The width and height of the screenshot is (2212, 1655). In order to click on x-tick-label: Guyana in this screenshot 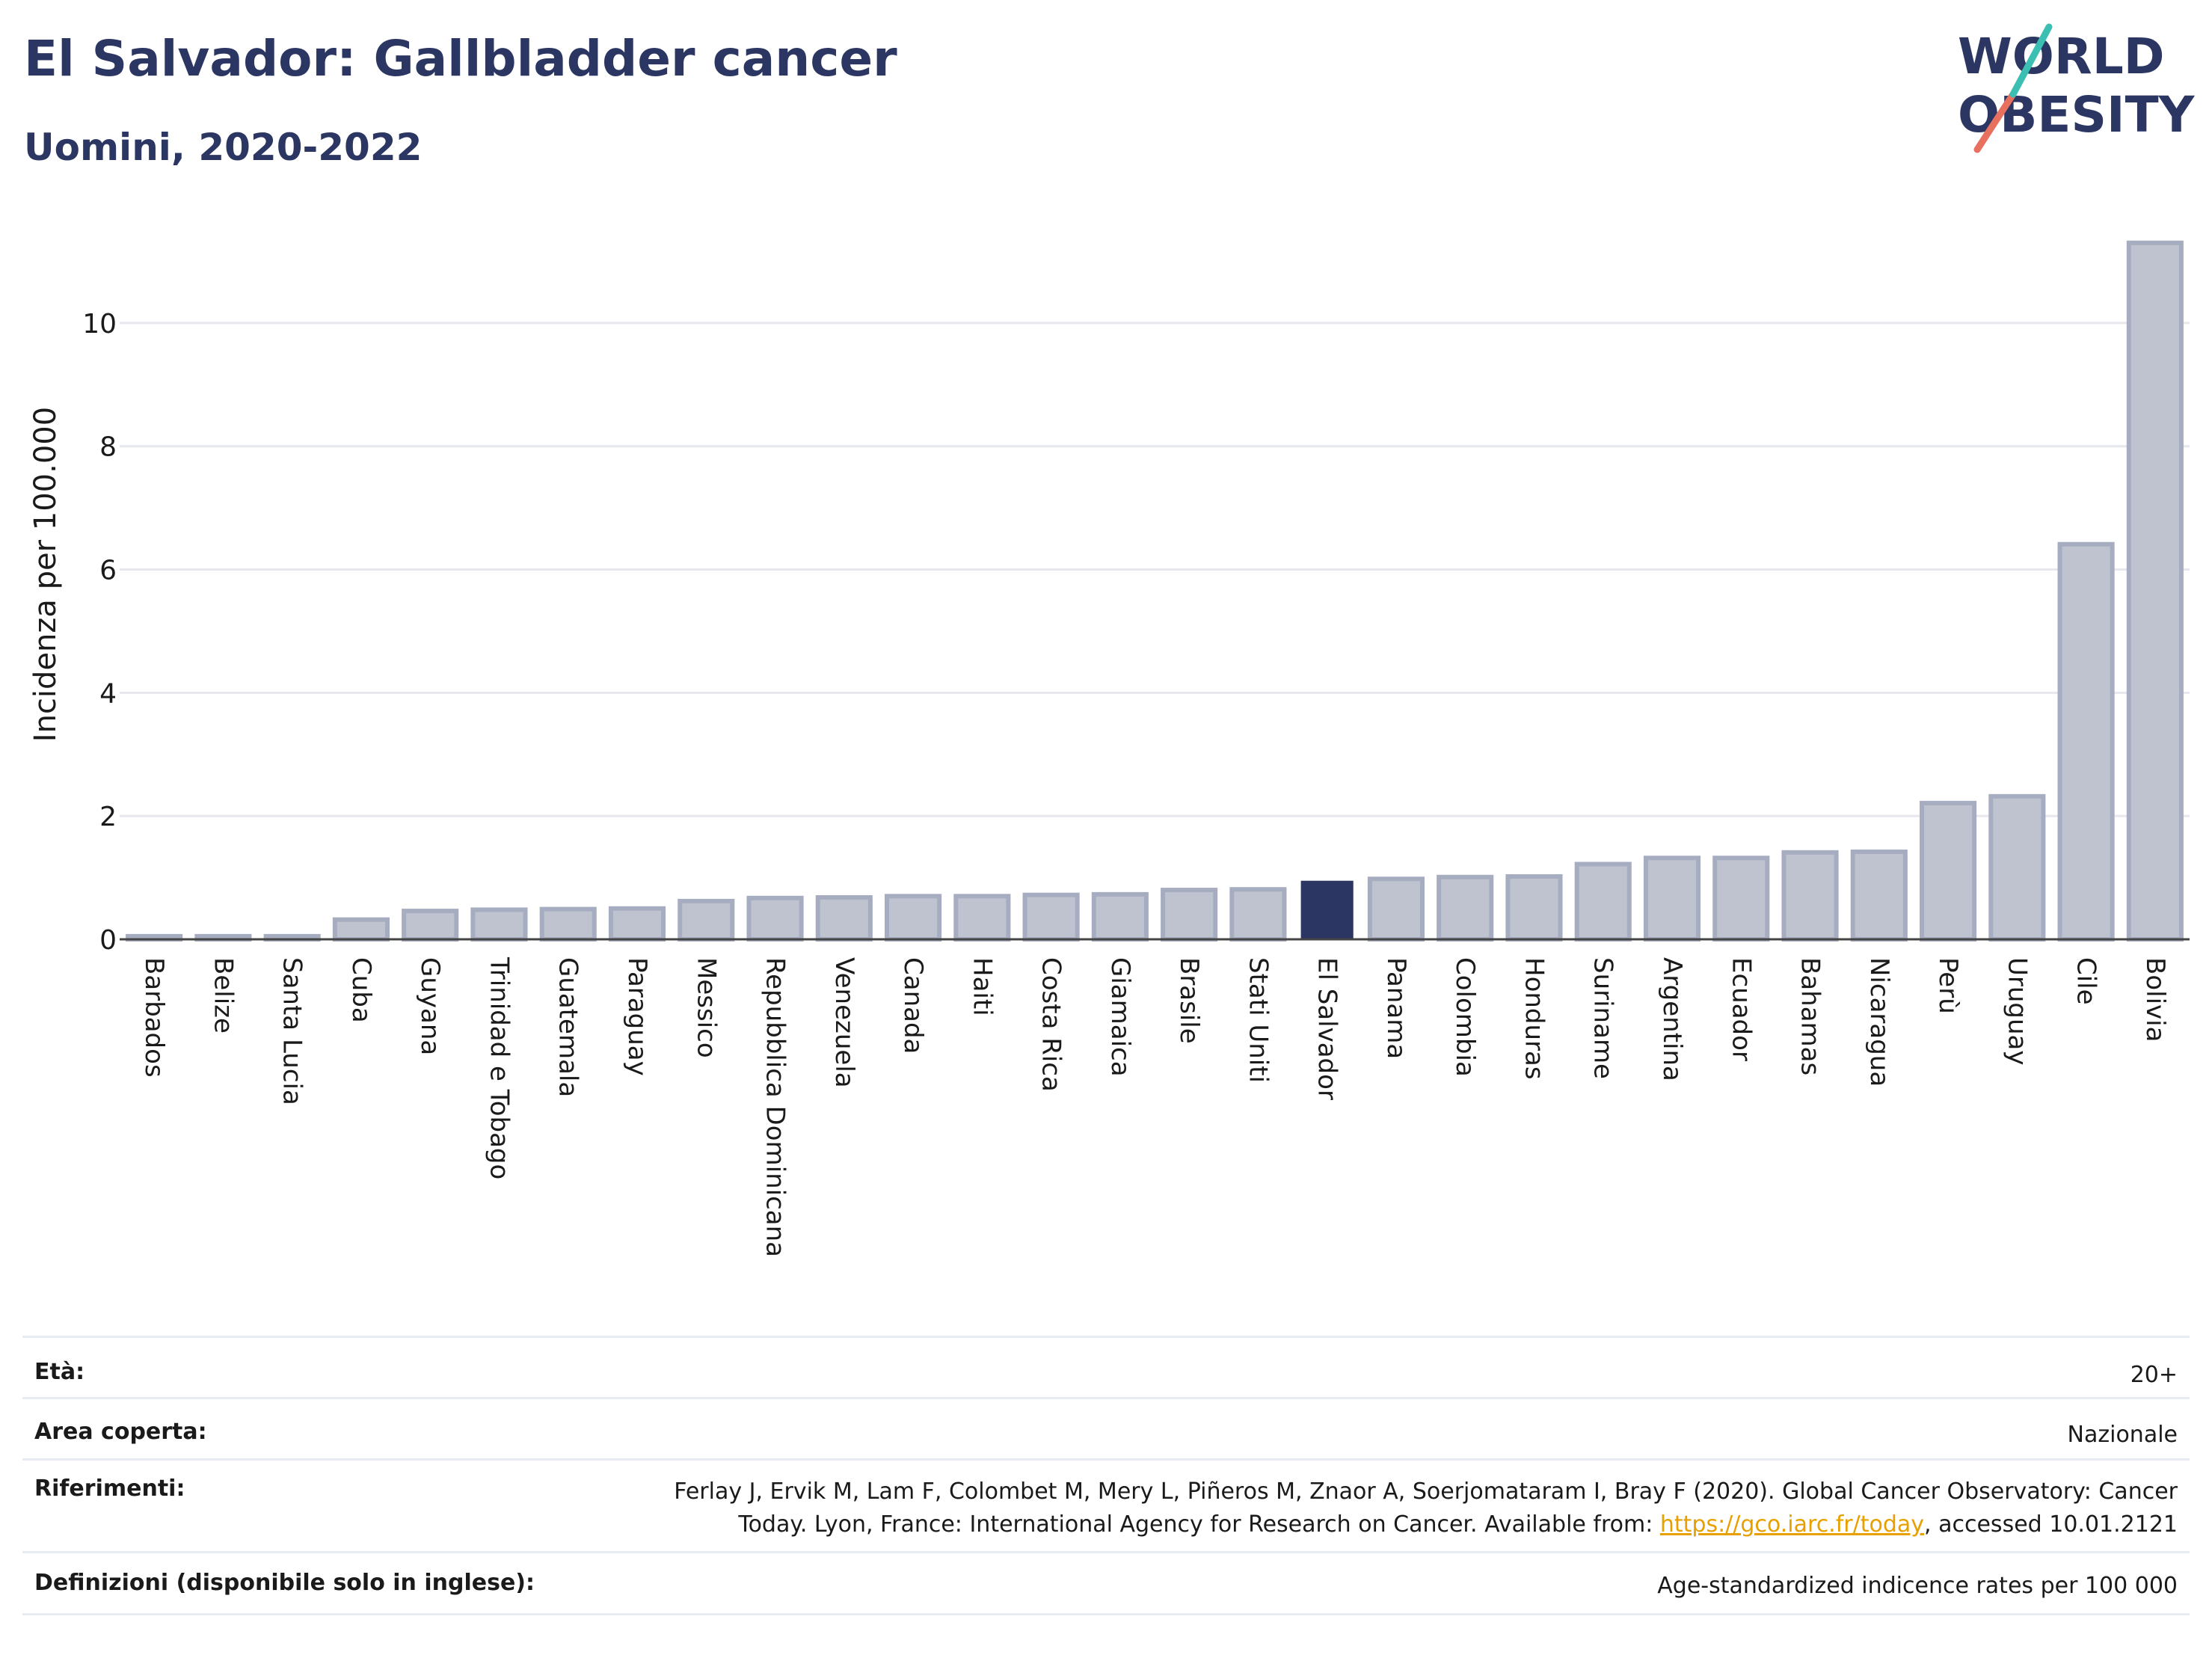, I will do `click(430, 1006)`.